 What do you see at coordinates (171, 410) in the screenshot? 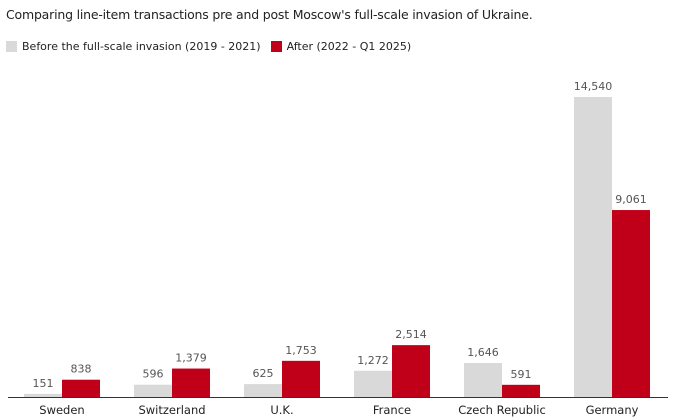
I see `category-label-1: Switzerland` at bounding box center [171, 410].